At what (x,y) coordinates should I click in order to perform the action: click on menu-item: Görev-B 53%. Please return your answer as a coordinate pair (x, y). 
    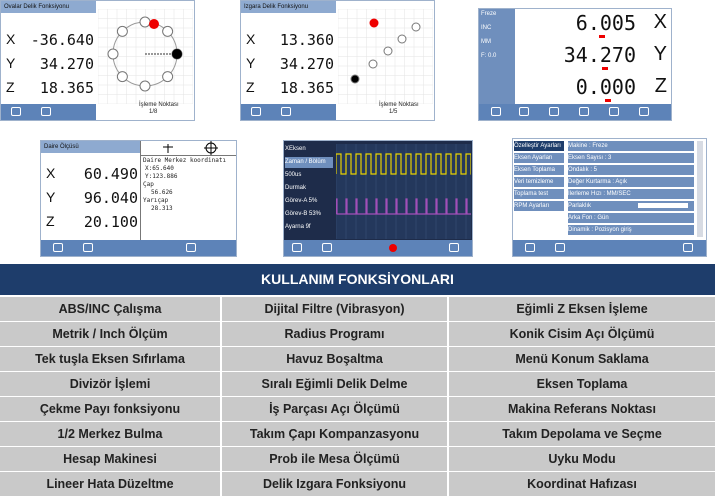
    Looking at the image, I should click on (303, 214).